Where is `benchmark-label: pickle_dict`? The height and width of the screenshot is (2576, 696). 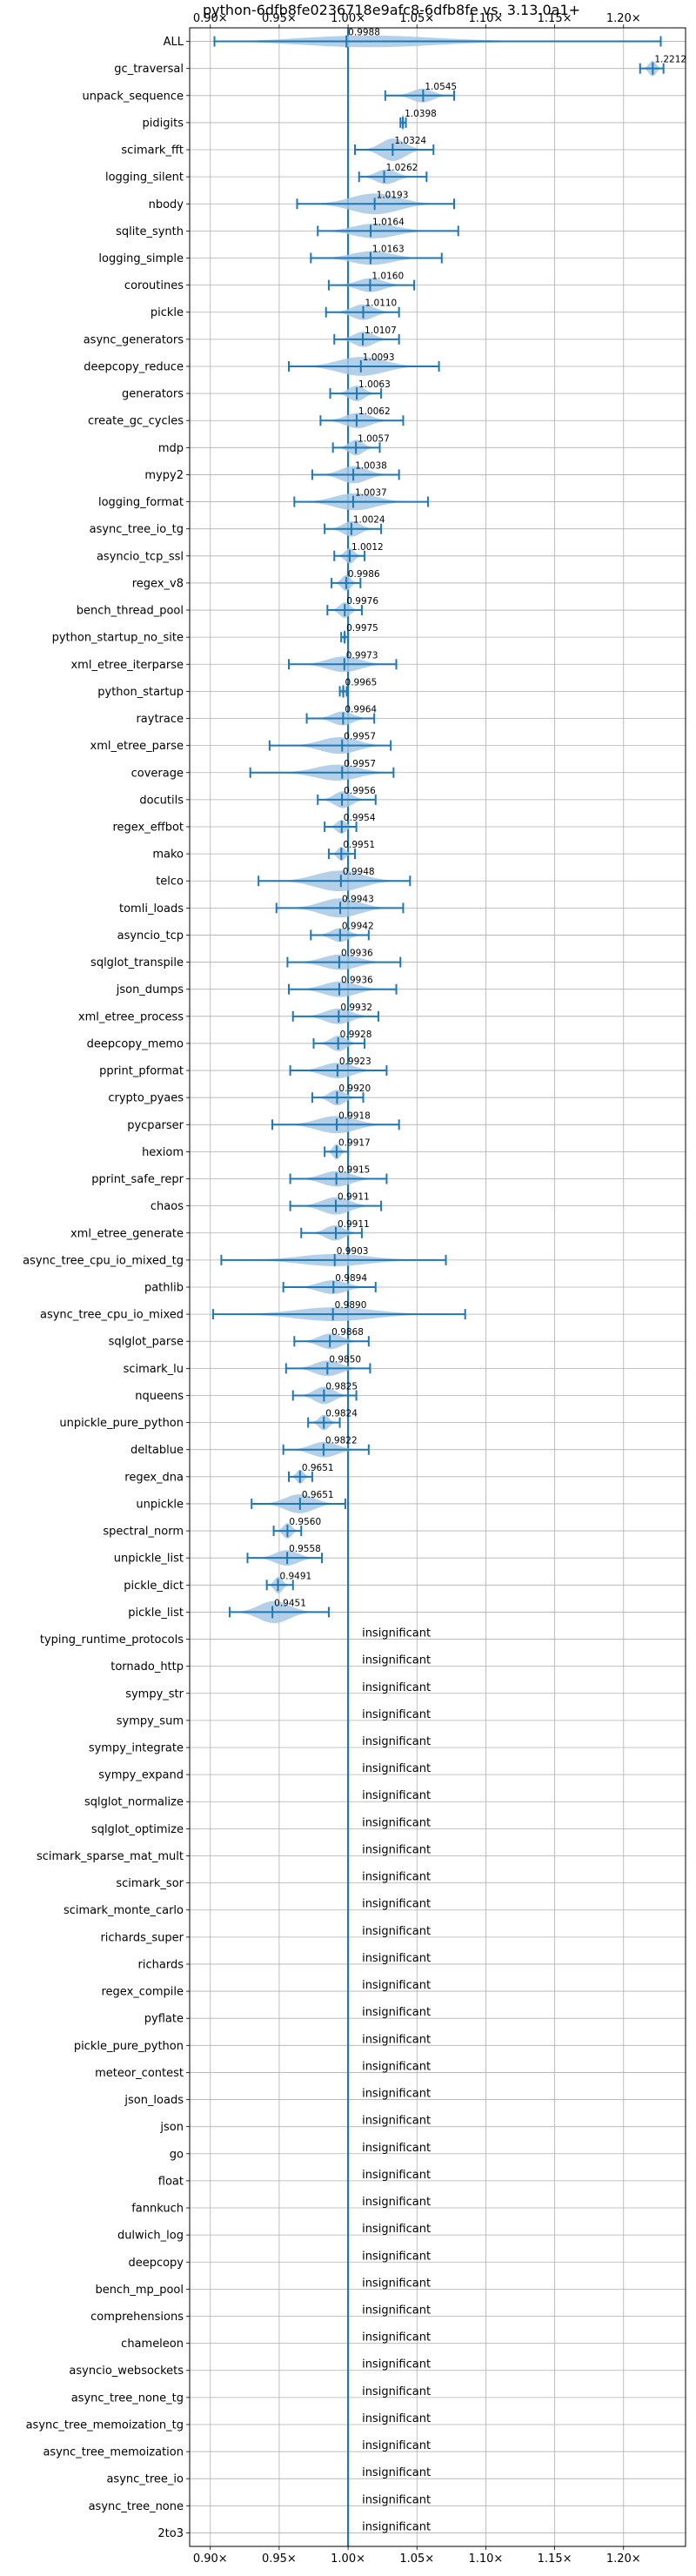
benchmark-label: pickle_dict is located at coordinates (154, 1586).